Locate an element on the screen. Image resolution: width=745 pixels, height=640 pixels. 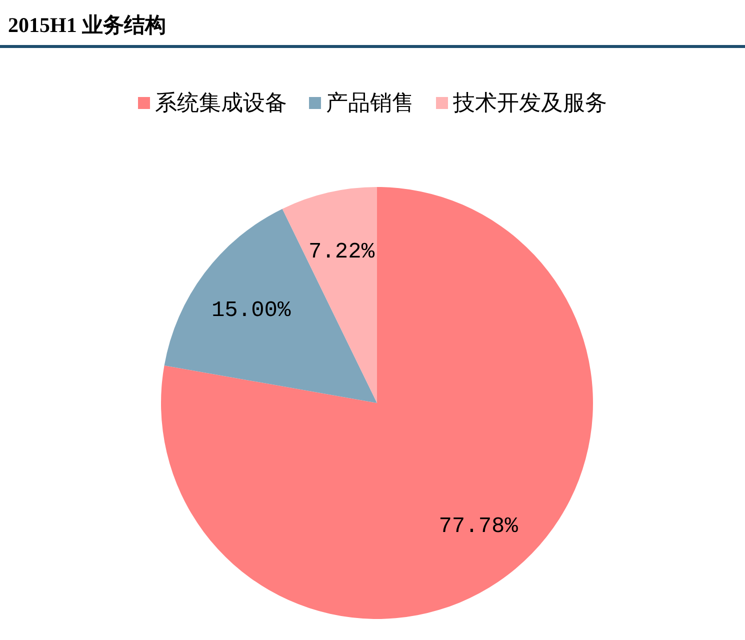
legend-label: 产品销售 is located at coordinates (370, 103).